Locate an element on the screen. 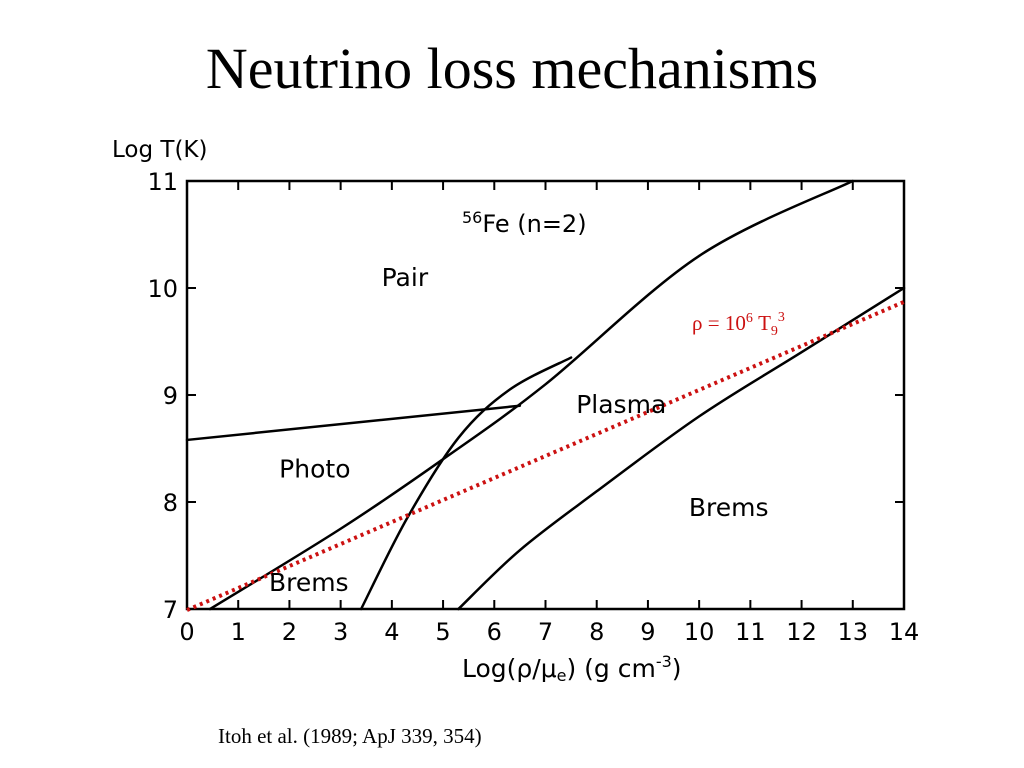  x-tick-label: 1 is located at coordinates (238, 632).